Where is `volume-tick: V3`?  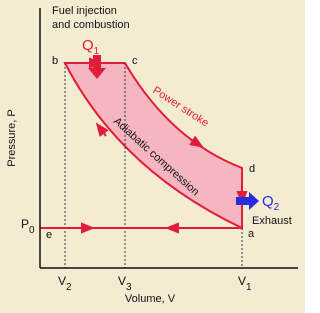
volume-tick: V3 is located at coordinates (125, 283).